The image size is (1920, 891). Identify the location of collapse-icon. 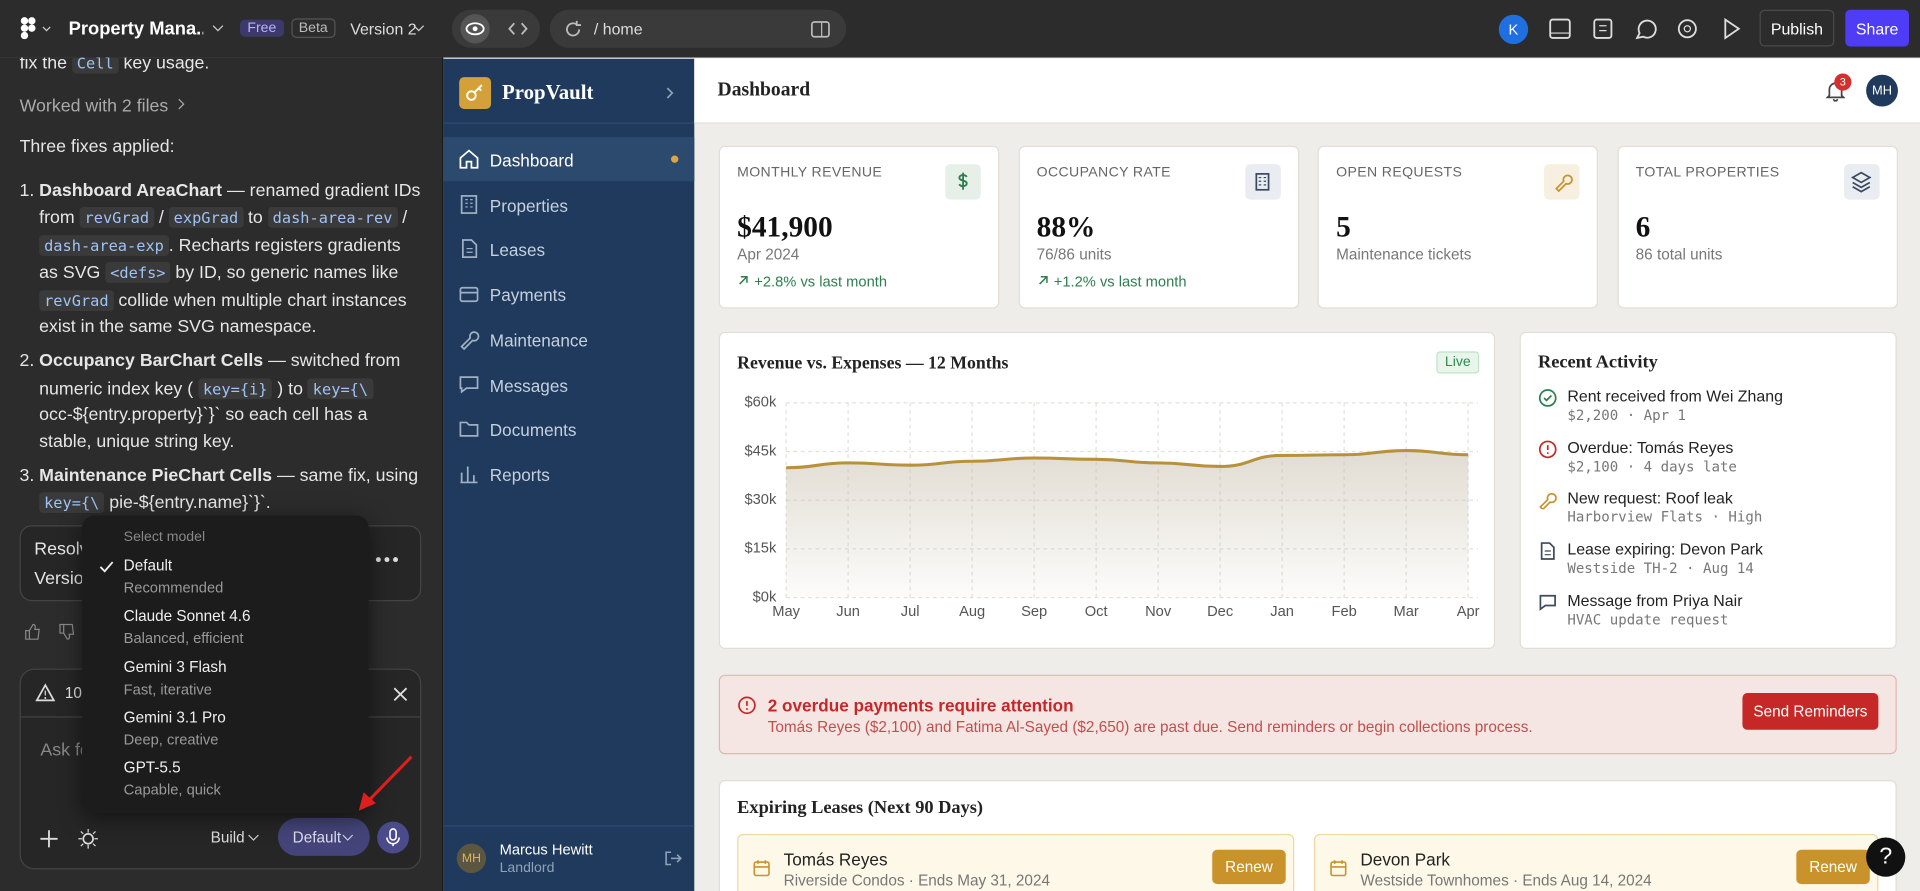
(670, 93).